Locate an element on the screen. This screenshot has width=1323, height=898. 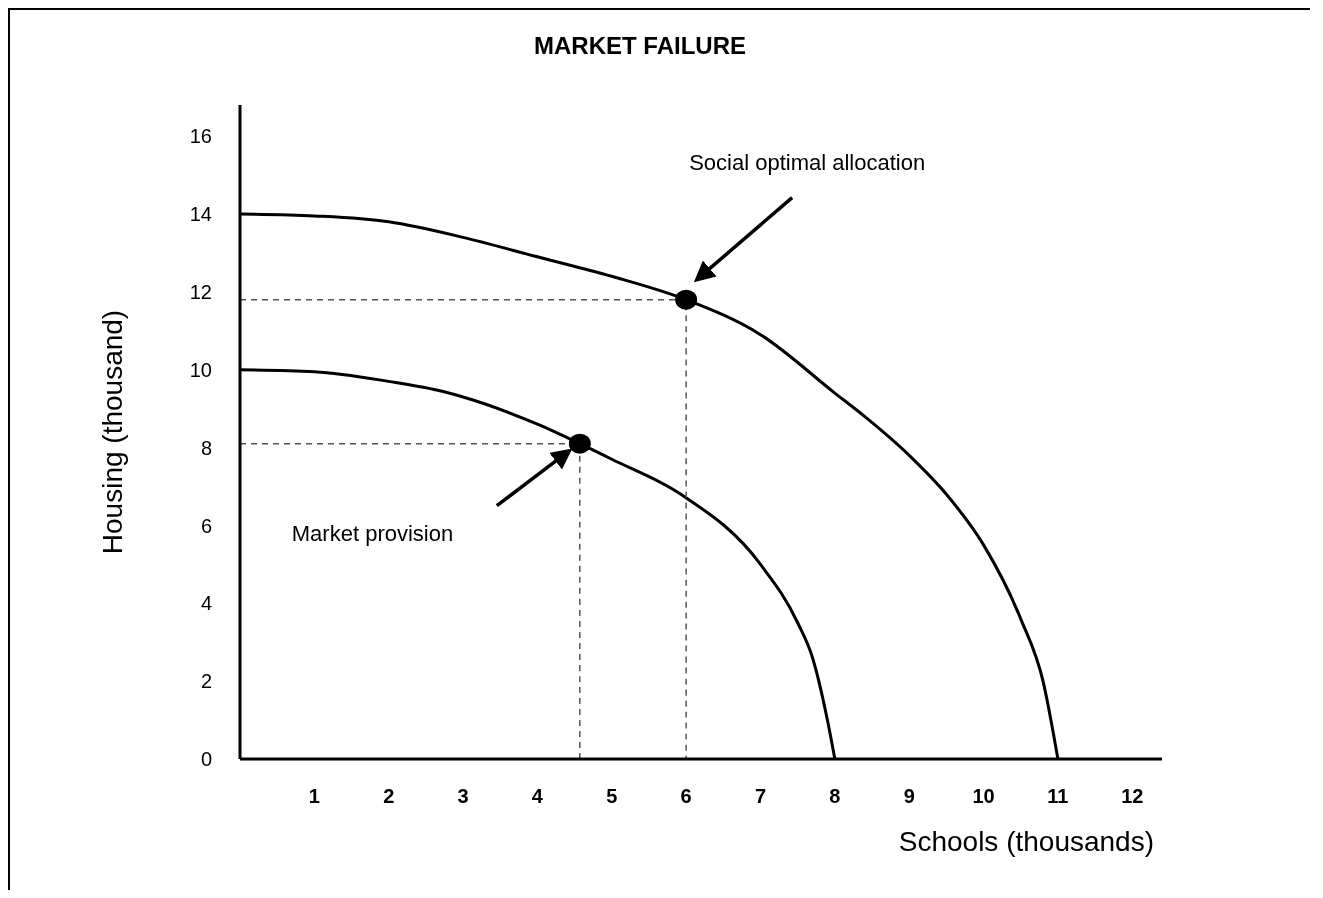
x-tick-label: 8 is located at coordinates (835, 796).